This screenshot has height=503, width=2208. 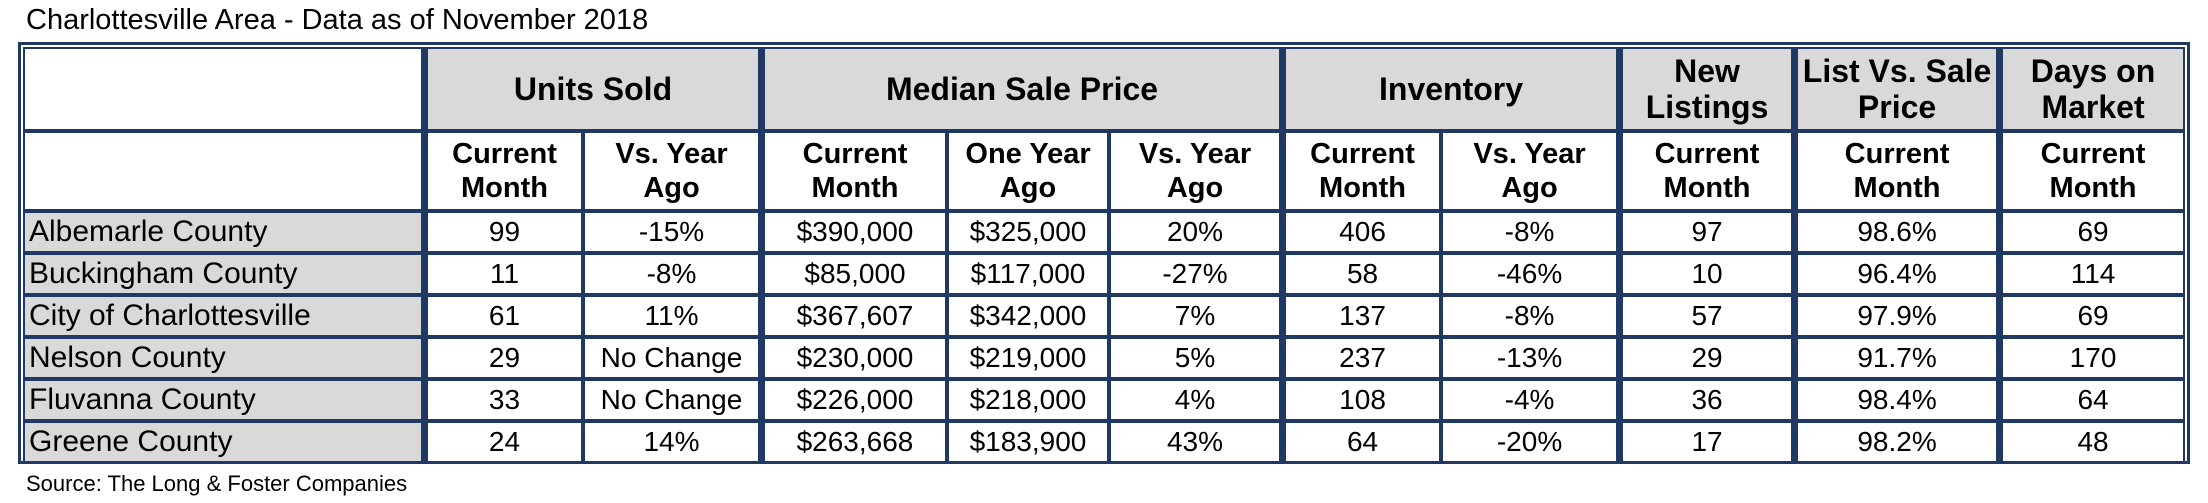 I want to click on group-header: List Vs. Sale Price, so click(x=1896, y=89).